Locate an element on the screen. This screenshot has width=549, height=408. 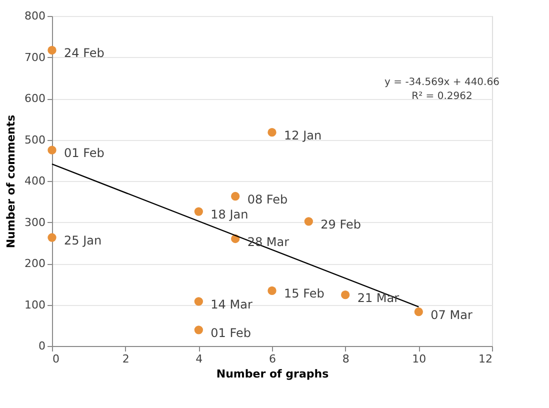
y-axis-title: Number of comments is located at coordinates (11, 181).